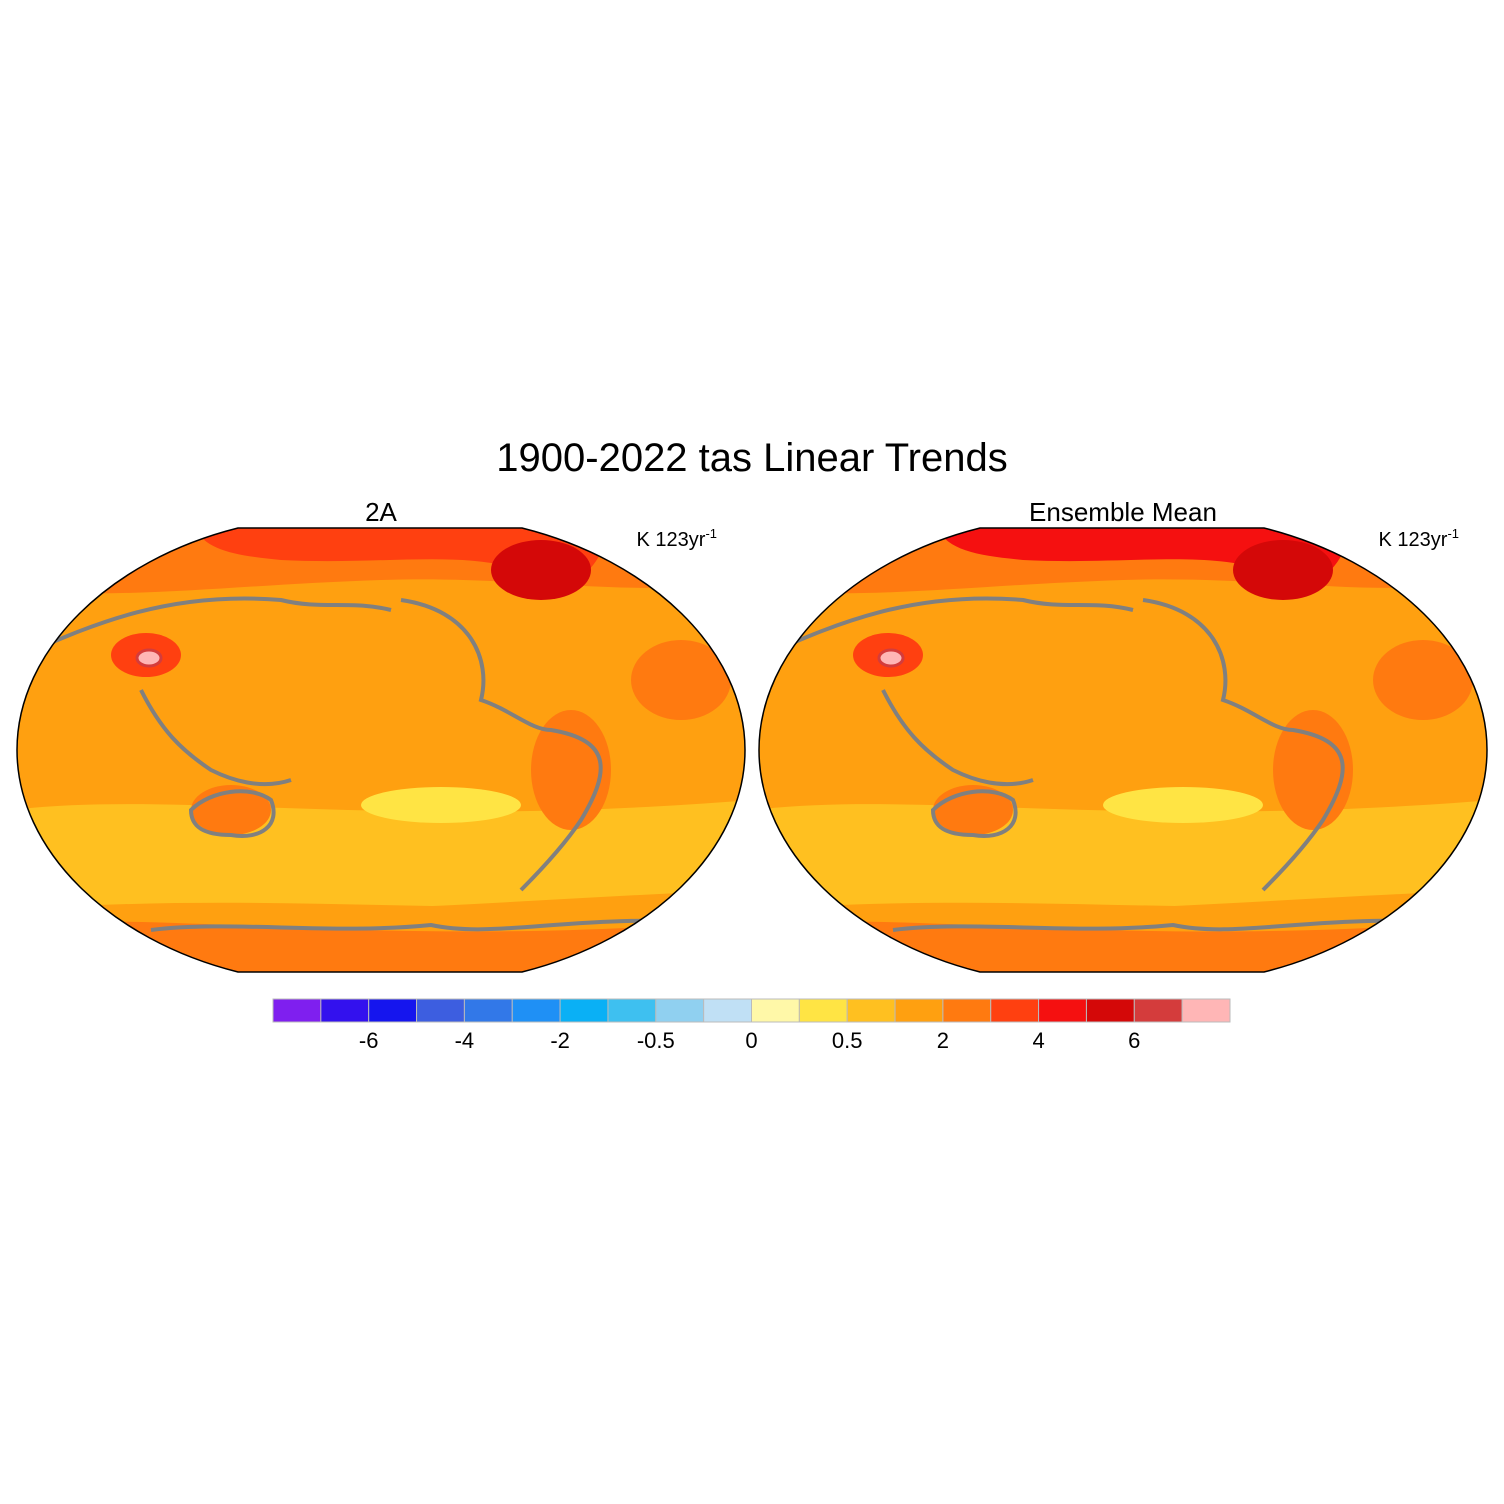  Describe the element at coordinates (1123, 512) in the screenshot. I see `panel-title: Ensemble Mean` at that location.